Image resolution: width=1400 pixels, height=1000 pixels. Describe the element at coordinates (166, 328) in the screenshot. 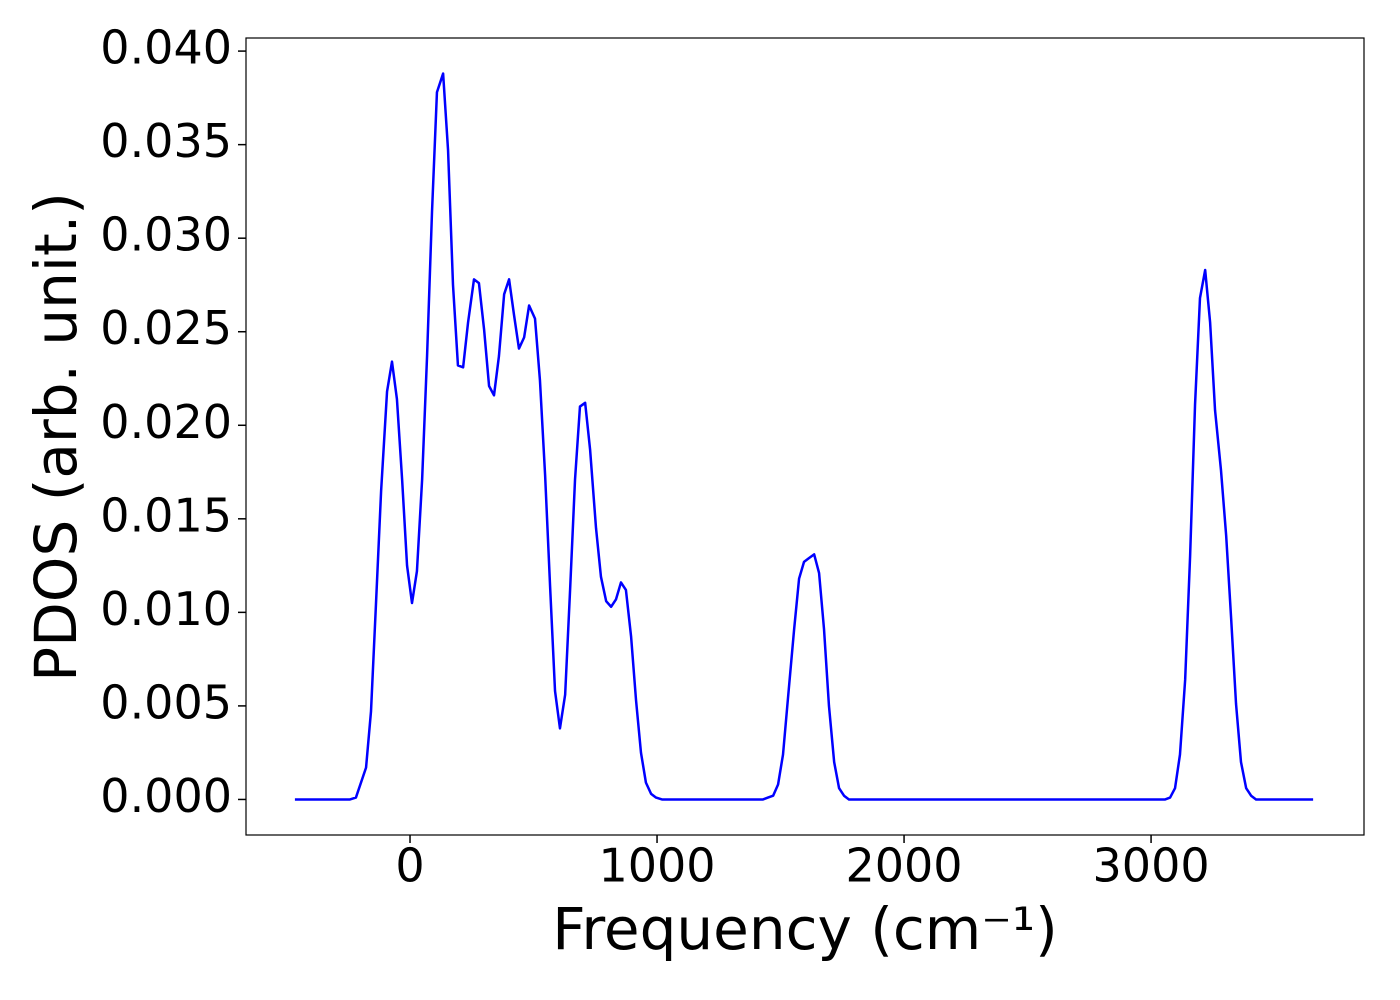

I see `y-tick-label: 0.025` at that location.